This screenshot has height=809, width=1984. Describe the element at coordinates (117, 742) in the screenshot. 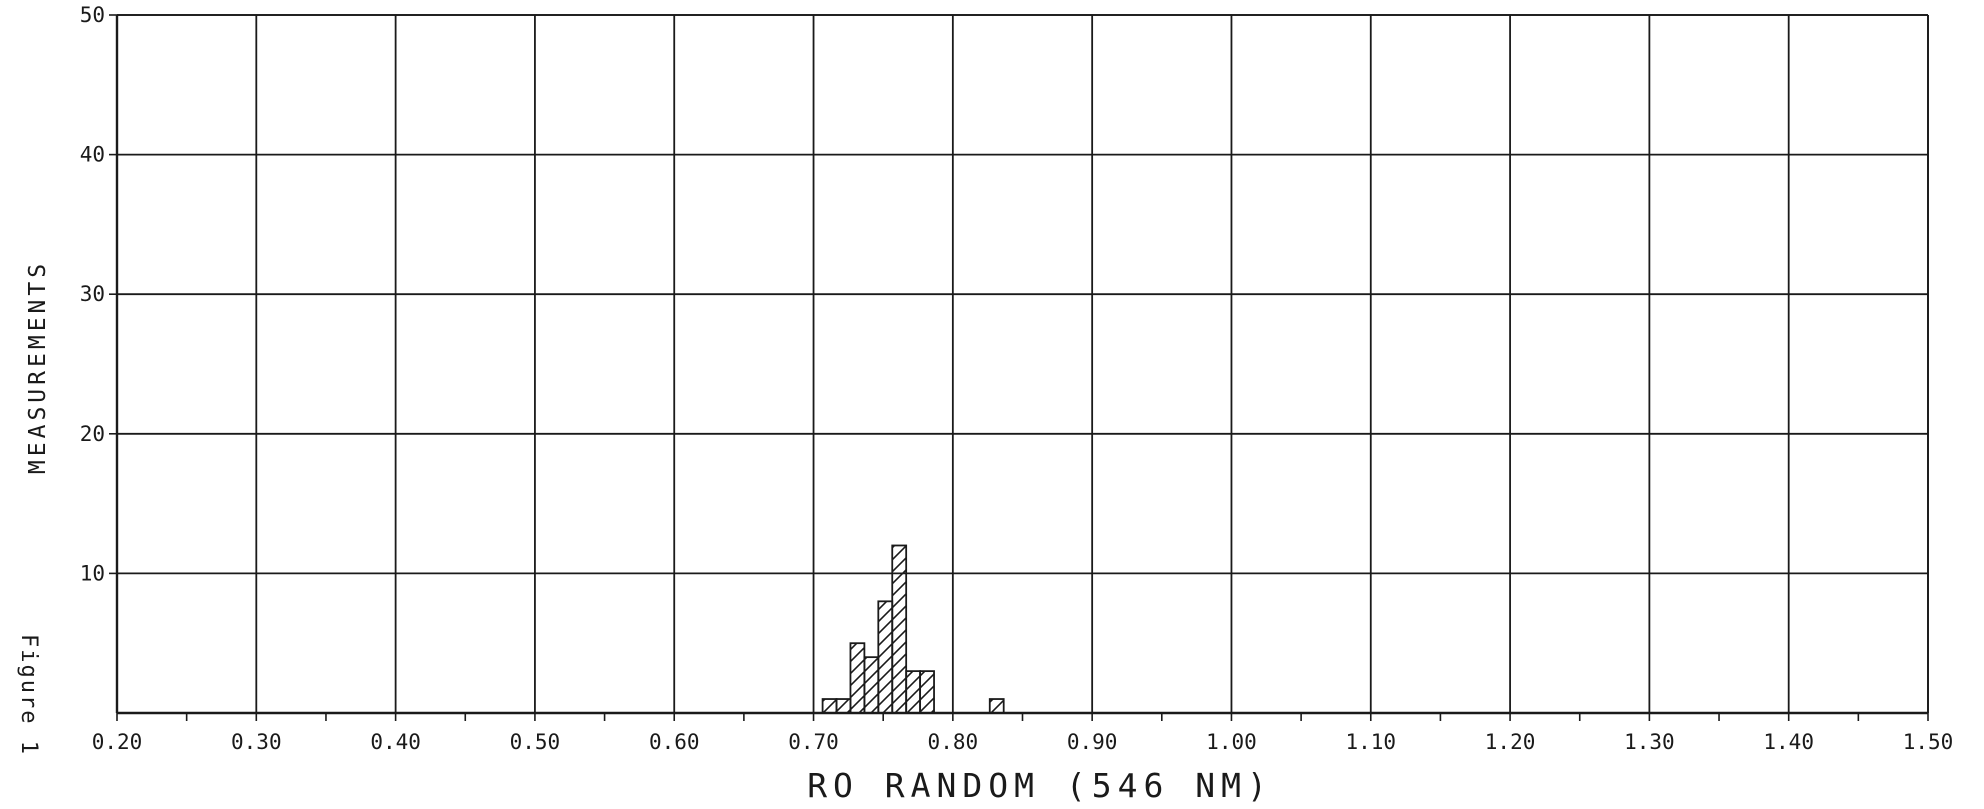

I see `x-tick-label: 0.20` at that location.